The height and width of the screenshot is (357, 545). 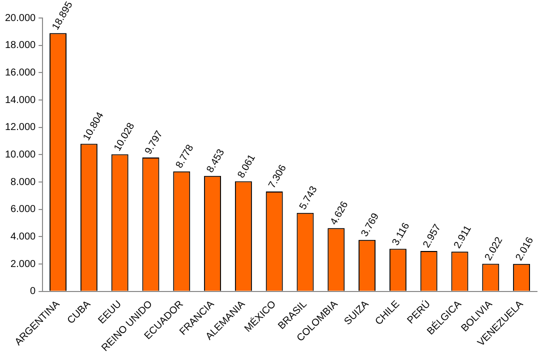 What do you see at coordinates (23, 210) in the screenshot?
I see `y-tick-label: 6.000` at bounding box center [23, 210].